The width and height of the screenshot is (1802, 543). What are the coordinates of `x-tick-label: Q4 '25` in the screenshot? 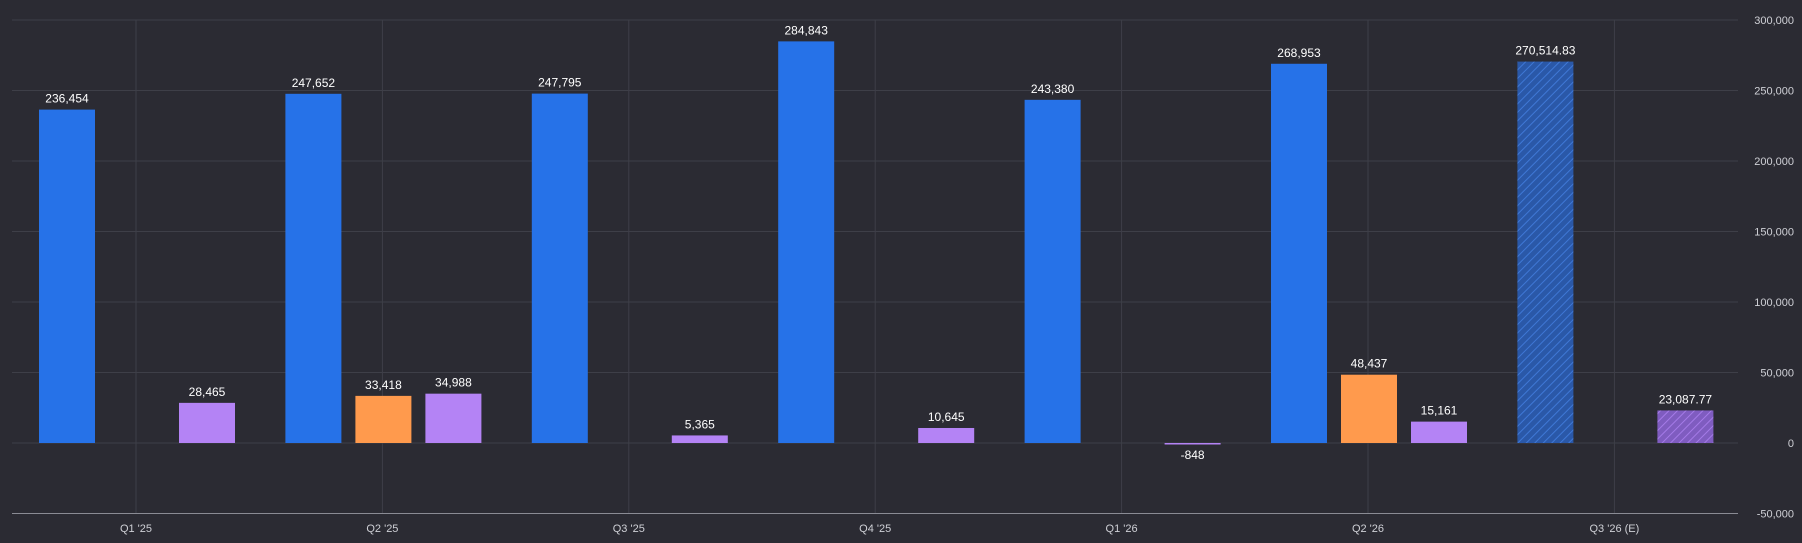 It's located at (875, 529).